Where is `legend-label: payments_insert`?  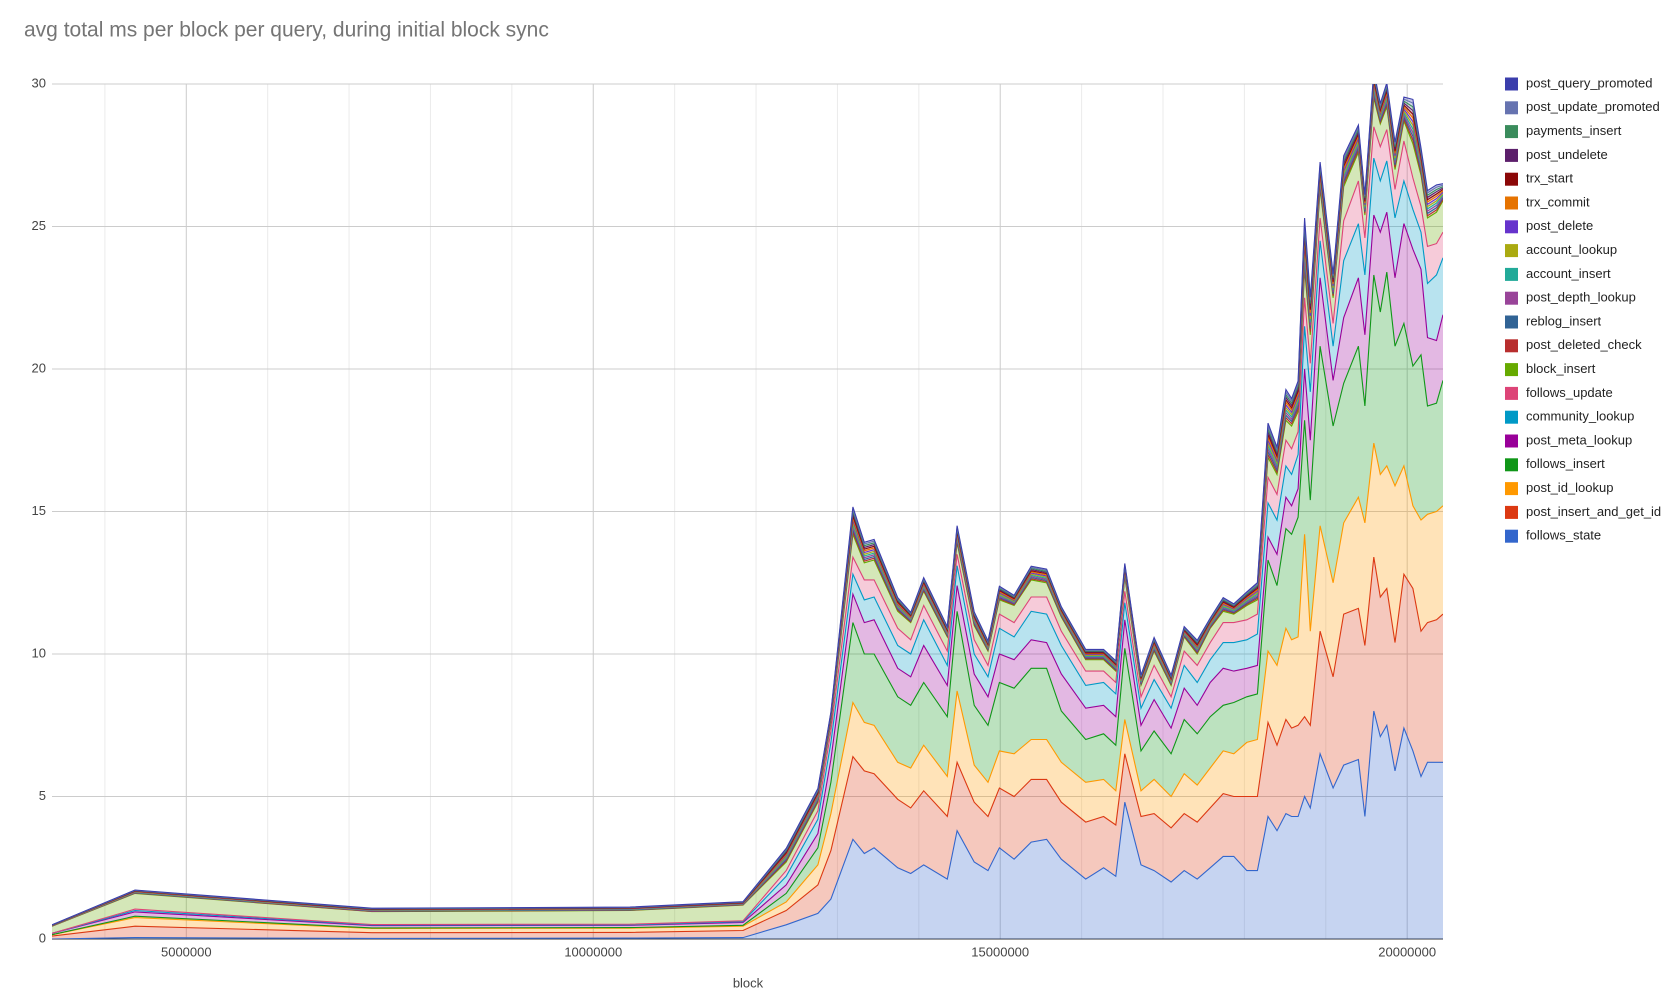 legend-label: payments_insert is located at coordinates (1574, 130).